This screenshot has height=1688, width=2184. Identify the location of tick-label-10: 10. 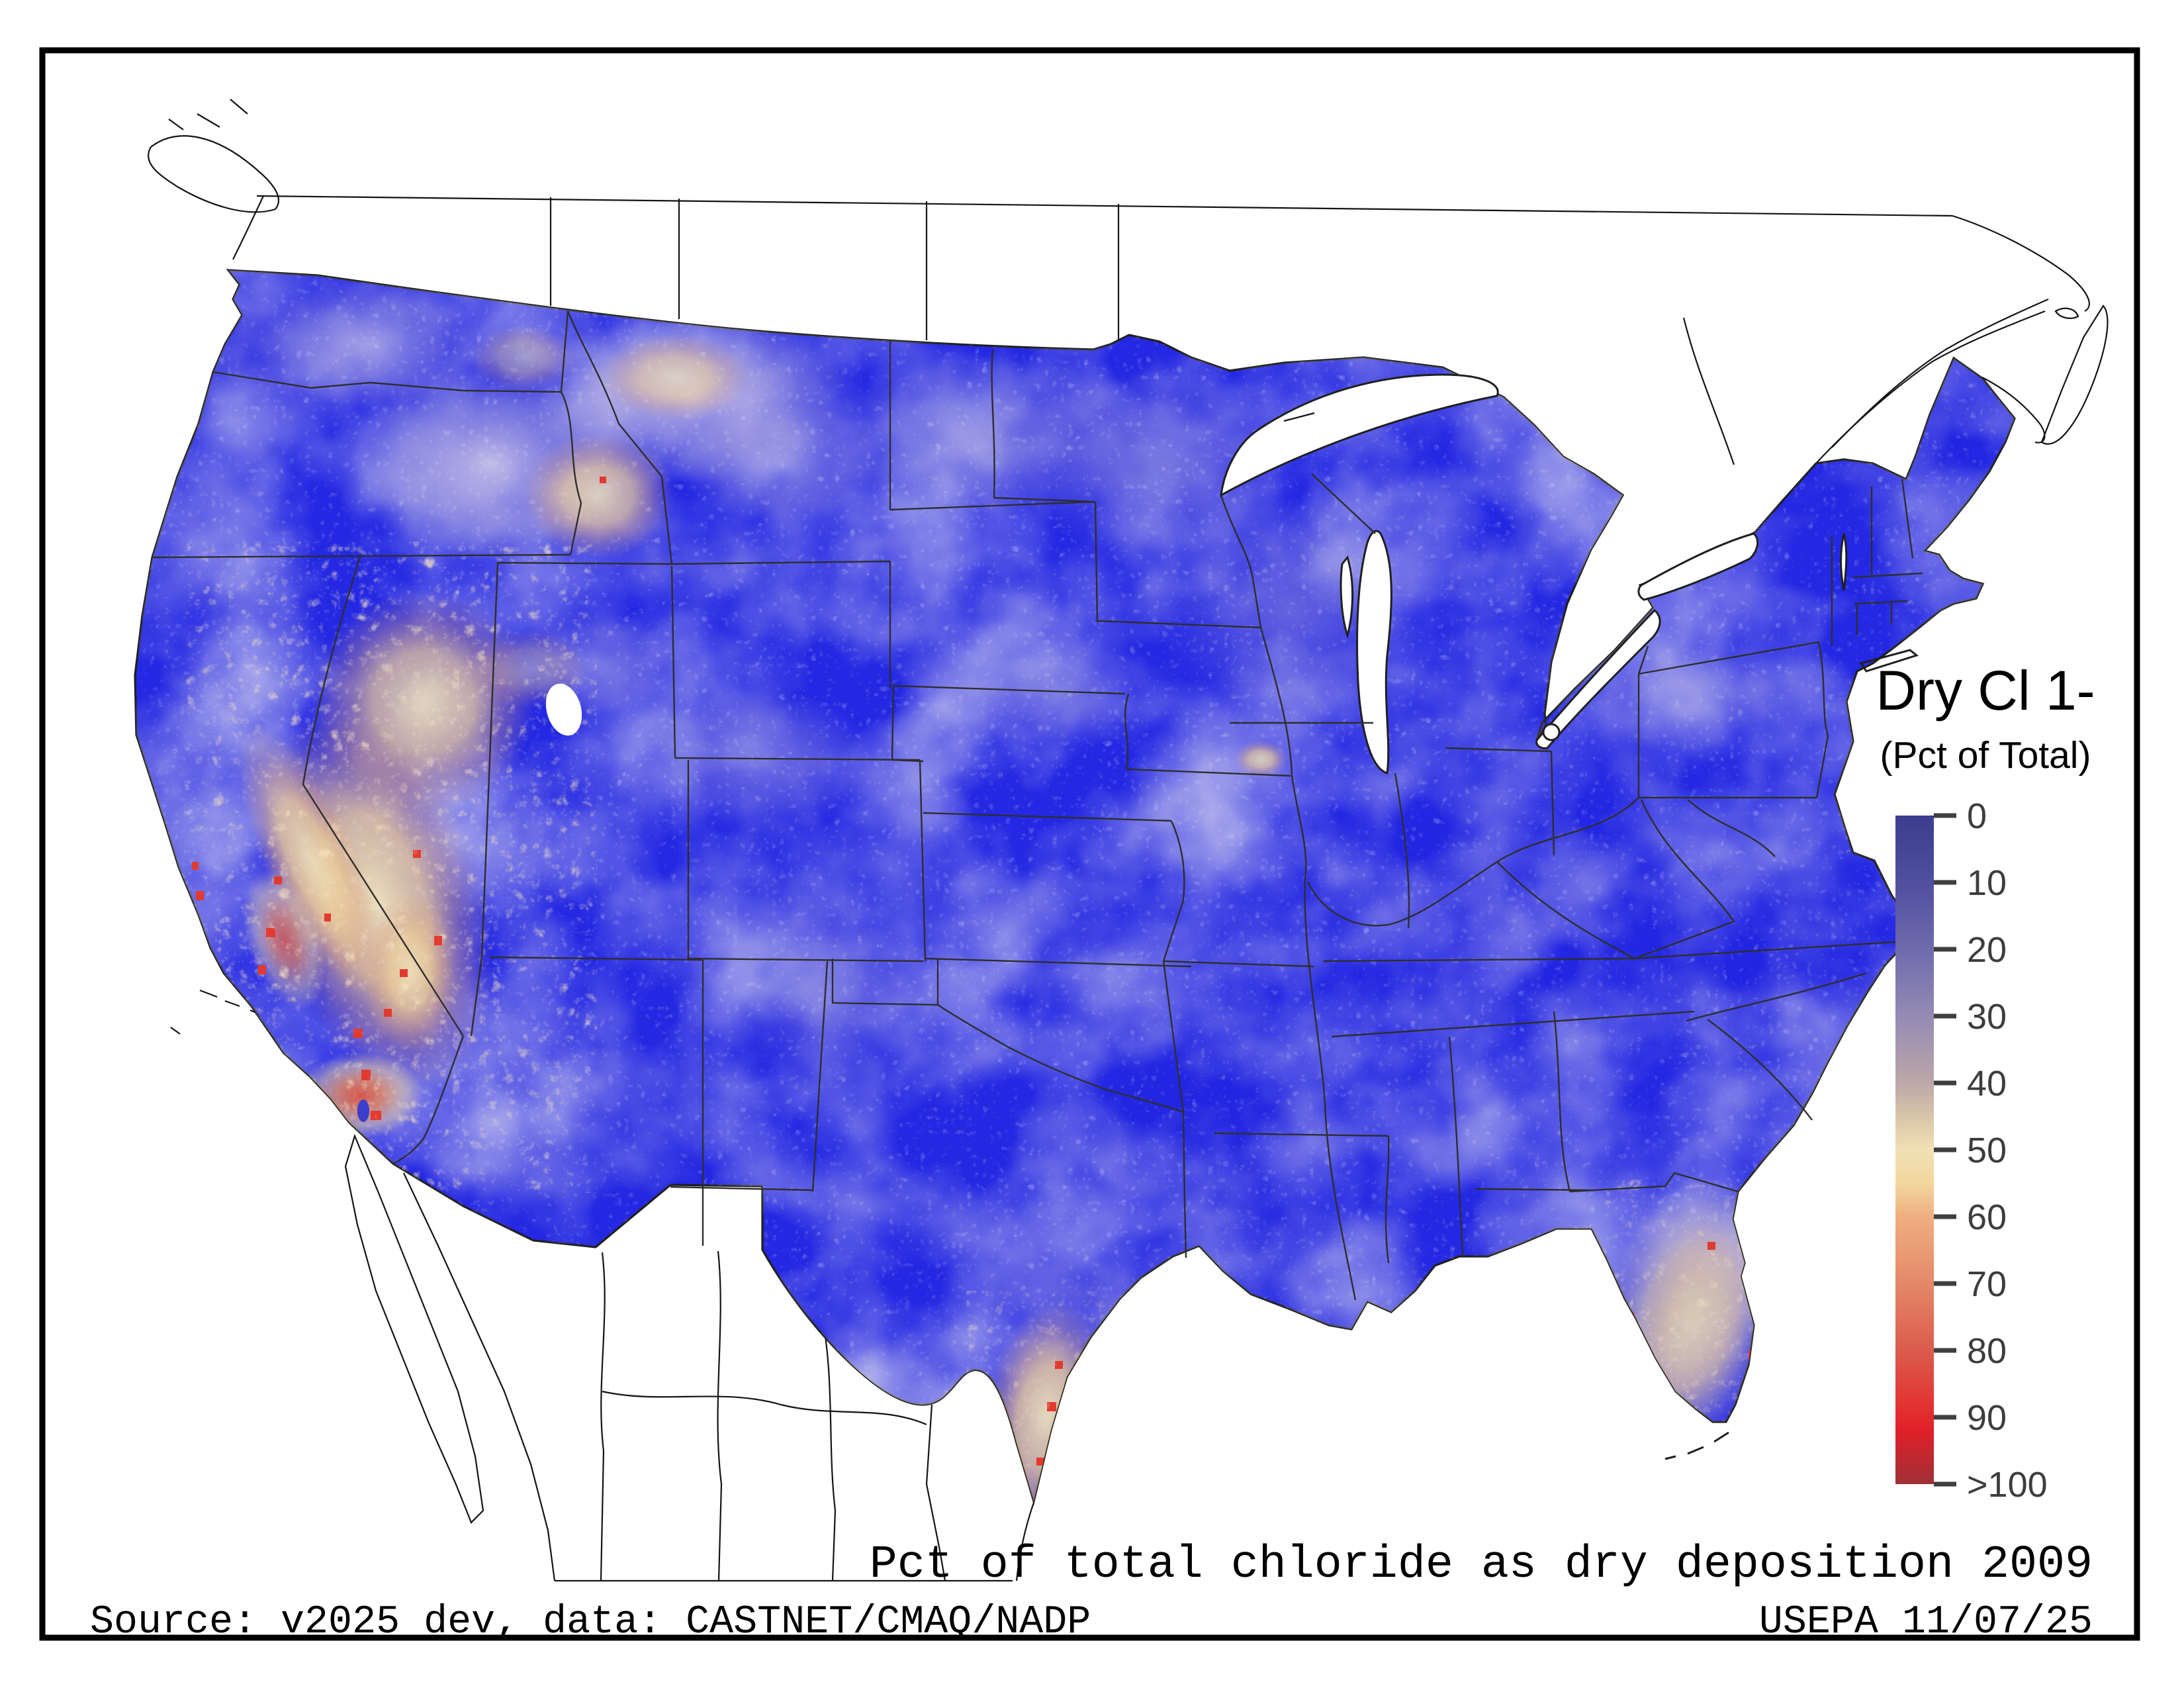
(1987, 883).